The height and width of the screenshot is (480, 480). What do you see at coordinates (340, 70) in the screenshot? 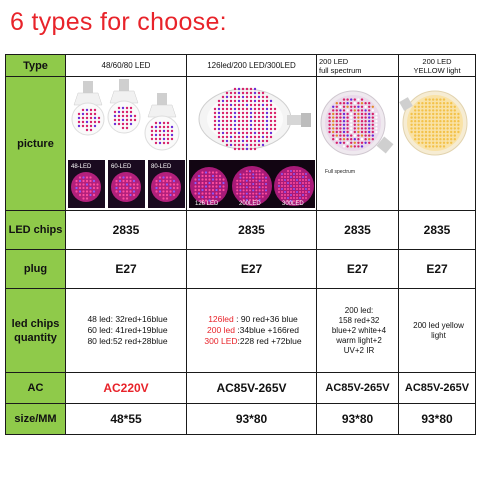
I see `col-header-3-line2: full spectrum` at bounding box center [340, 70].